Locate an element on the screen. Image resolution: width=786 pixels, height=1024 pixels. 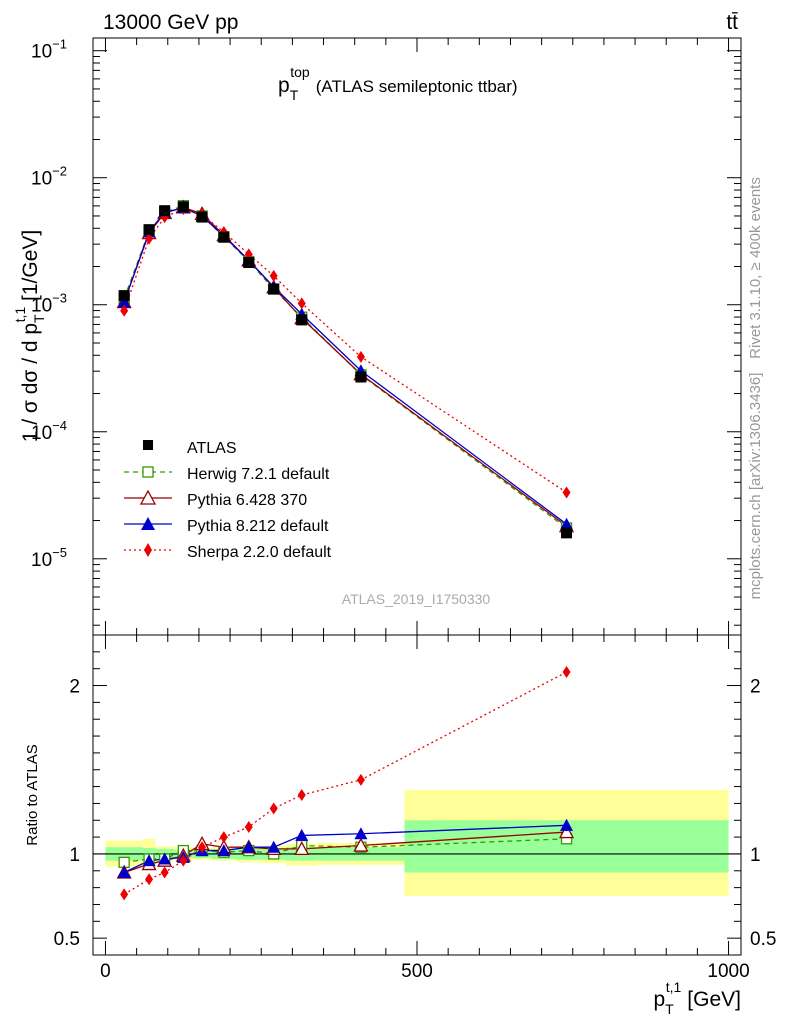
ratio-ytick-label-right: 1 is located at coordinates (755, 855).